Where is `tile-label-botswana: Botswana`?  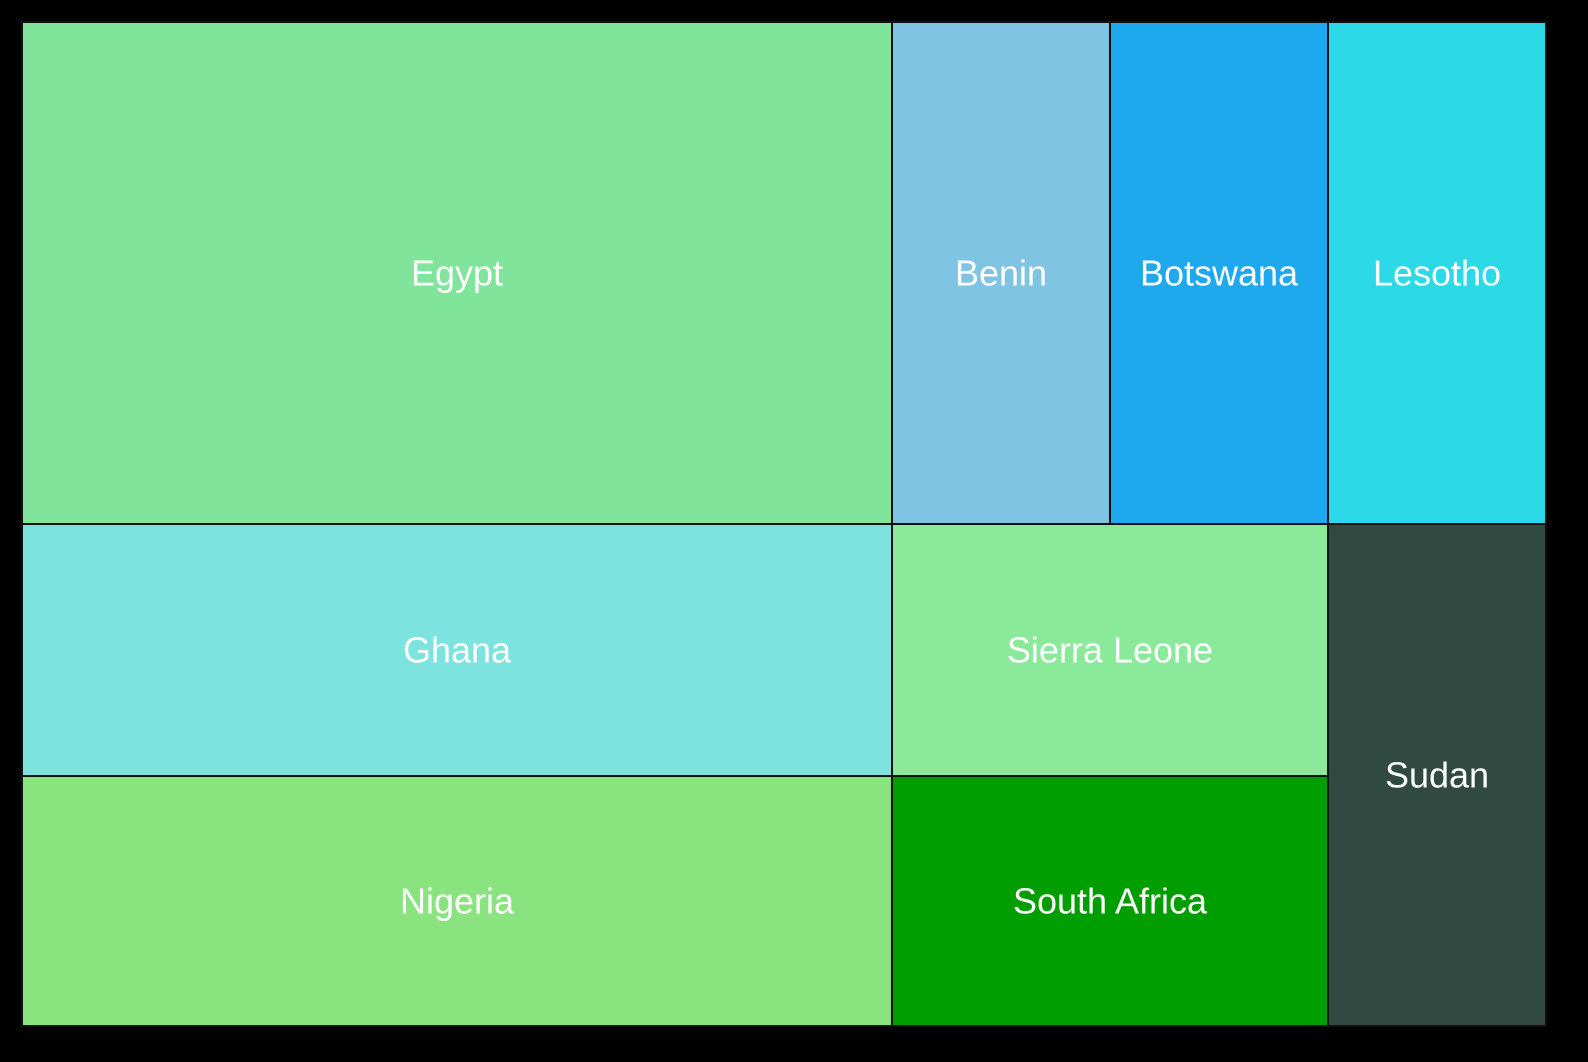
tile-label-botswana: Botswana is located at coordinates (1219, 273).